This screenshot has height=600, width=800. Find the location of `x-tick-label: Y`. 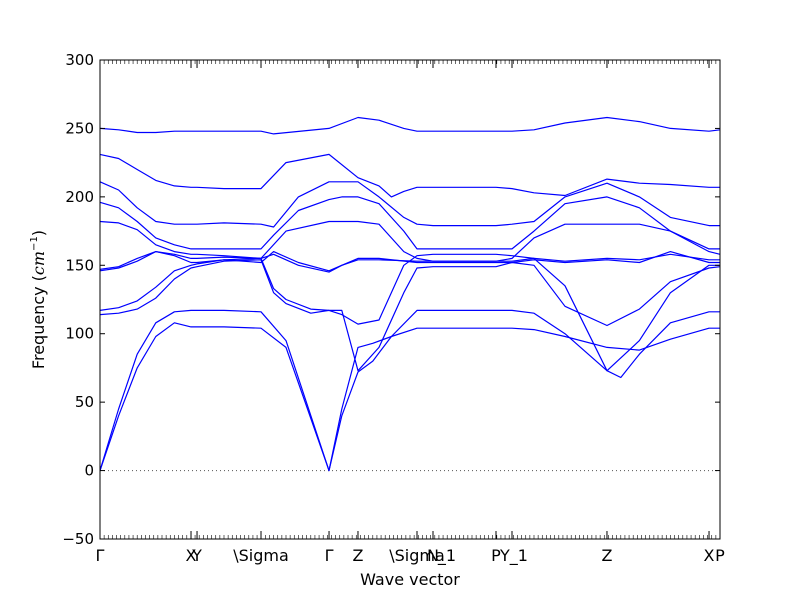

x-tick-label: Y is located at coordinates (196, 555).